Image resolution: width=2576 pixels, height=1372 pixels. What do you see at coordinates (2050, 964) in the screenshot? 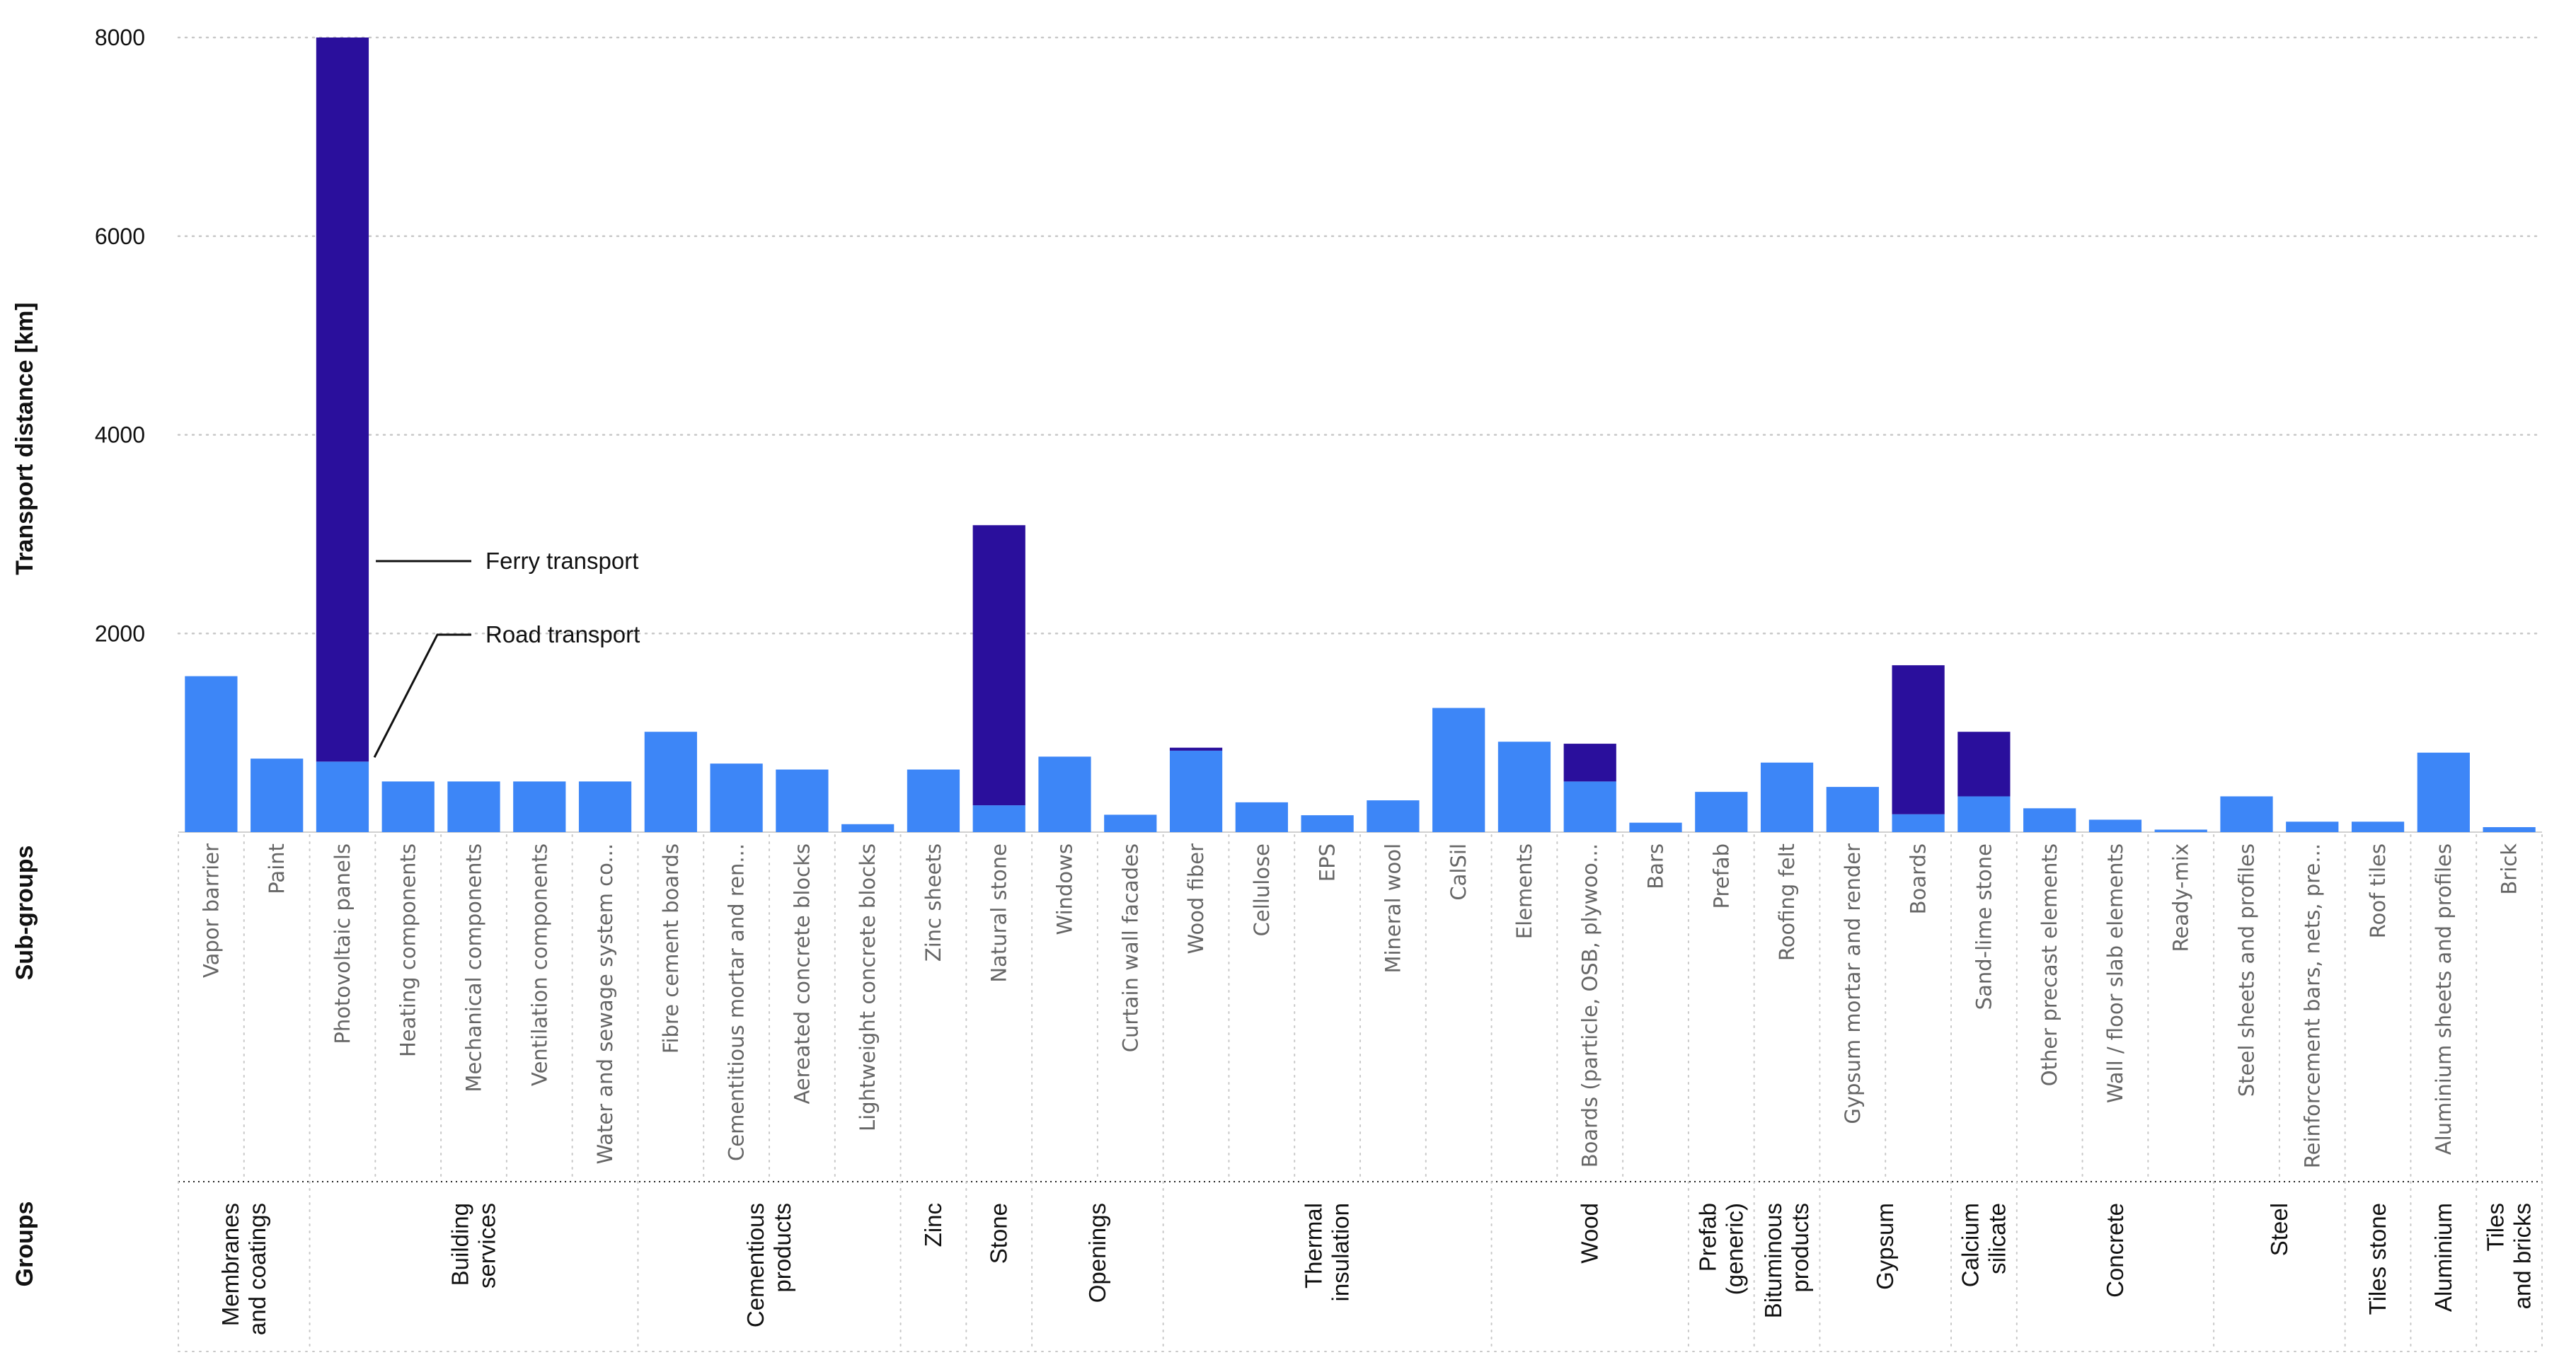
I see `subgroup-label: Other precast elements` at bounding box center [2050, 964].